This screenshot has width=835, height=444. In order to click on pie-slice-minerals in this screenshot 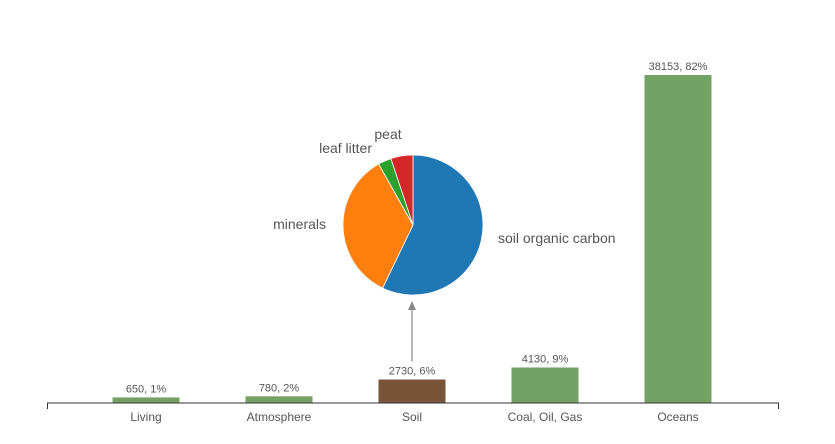, I will do `click(378, 226)`.